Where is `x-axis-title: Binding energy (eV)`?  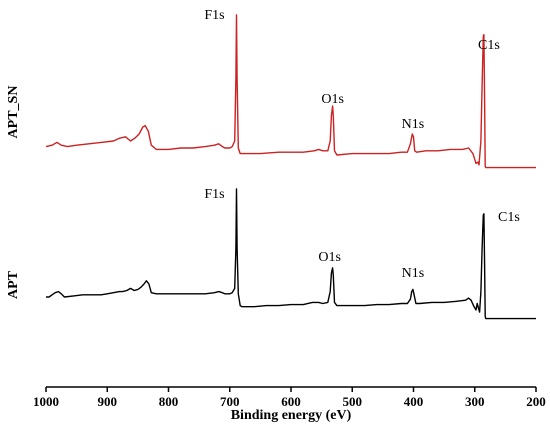 x-axis-title: Binding energy (eV) is located at coordinates (291, 415).